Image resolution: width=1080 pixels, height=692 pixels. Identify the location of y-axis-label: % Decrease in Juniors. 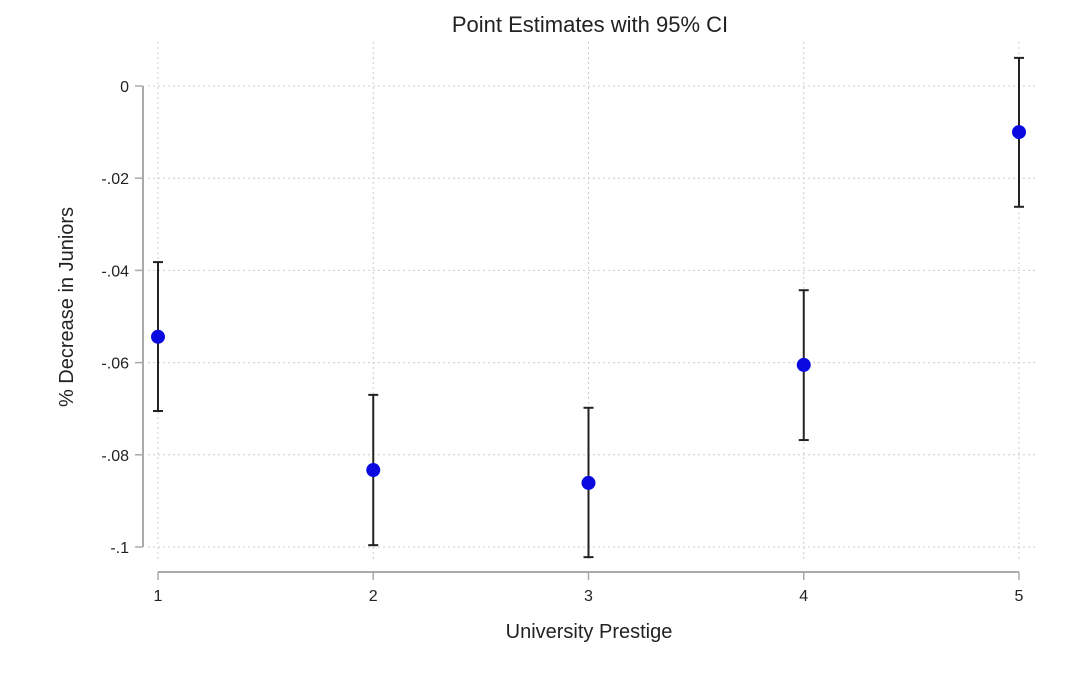
(67, 307).